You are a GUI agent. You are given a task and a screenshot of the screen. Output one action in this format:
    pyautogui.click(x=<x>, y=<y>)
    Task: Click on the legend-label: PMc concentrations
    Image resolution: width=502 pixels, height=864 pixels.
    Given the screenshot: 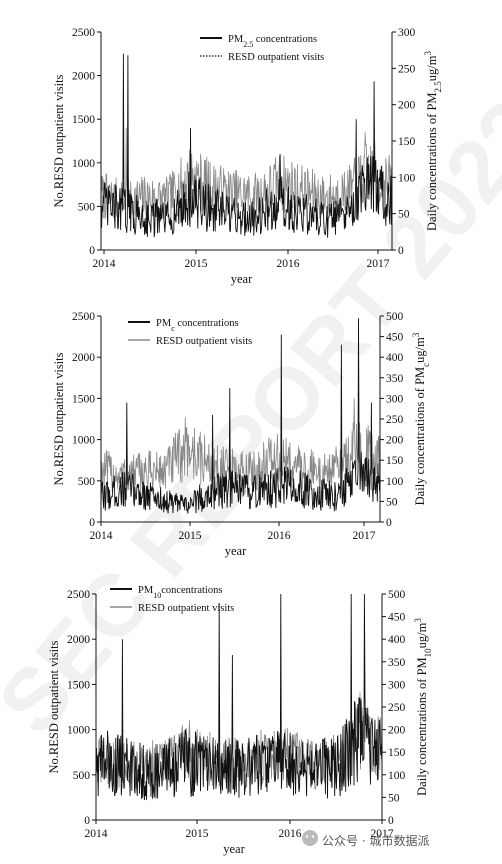 What is the action you would take?
    pyautogui.click(x=197, y=325)
    